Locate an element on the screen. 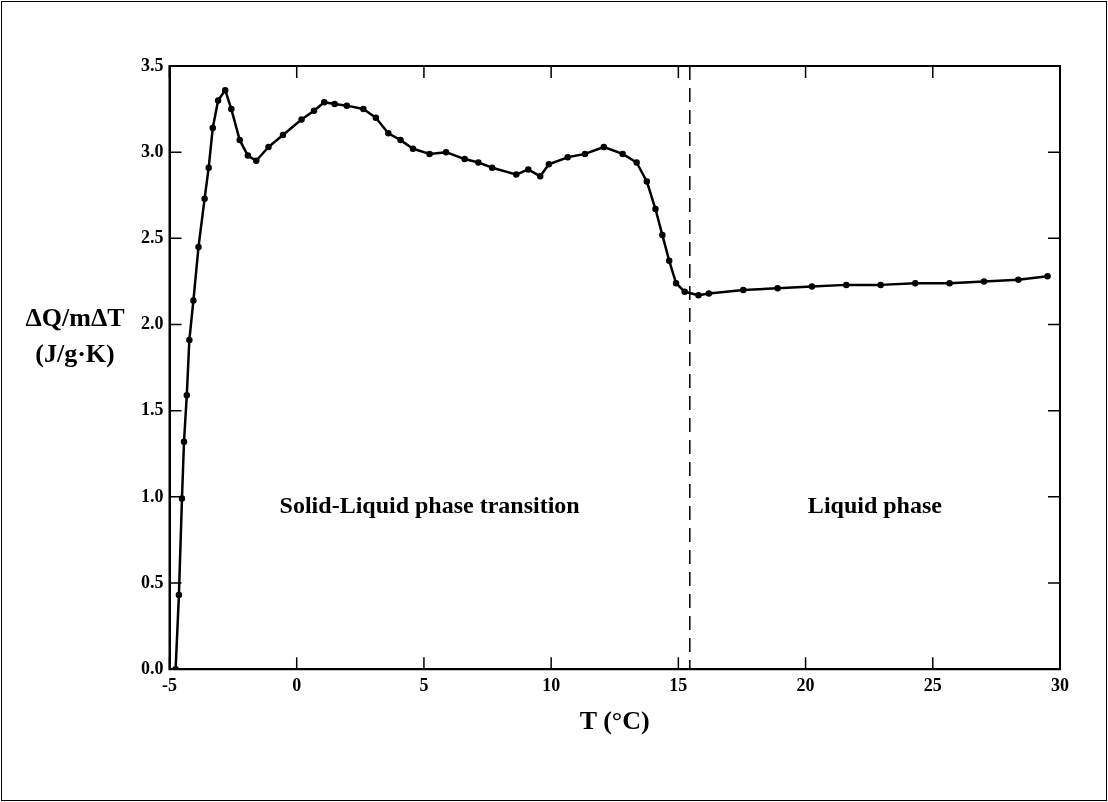 The width and height of the screenshot is (1108, 802). x-tick-label: 20 is located at coordinates (805, 684).